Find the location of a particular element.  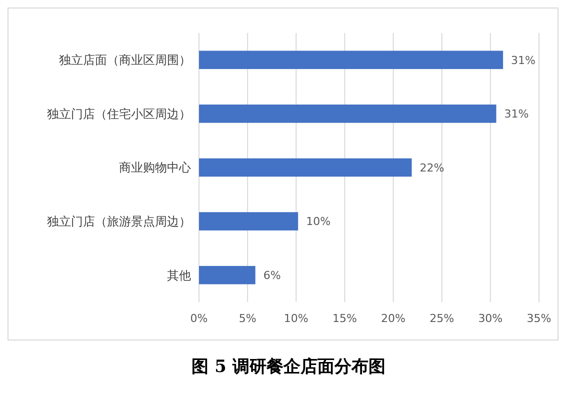

y-tick-label: 其他 is located at coordinates (179, 275).